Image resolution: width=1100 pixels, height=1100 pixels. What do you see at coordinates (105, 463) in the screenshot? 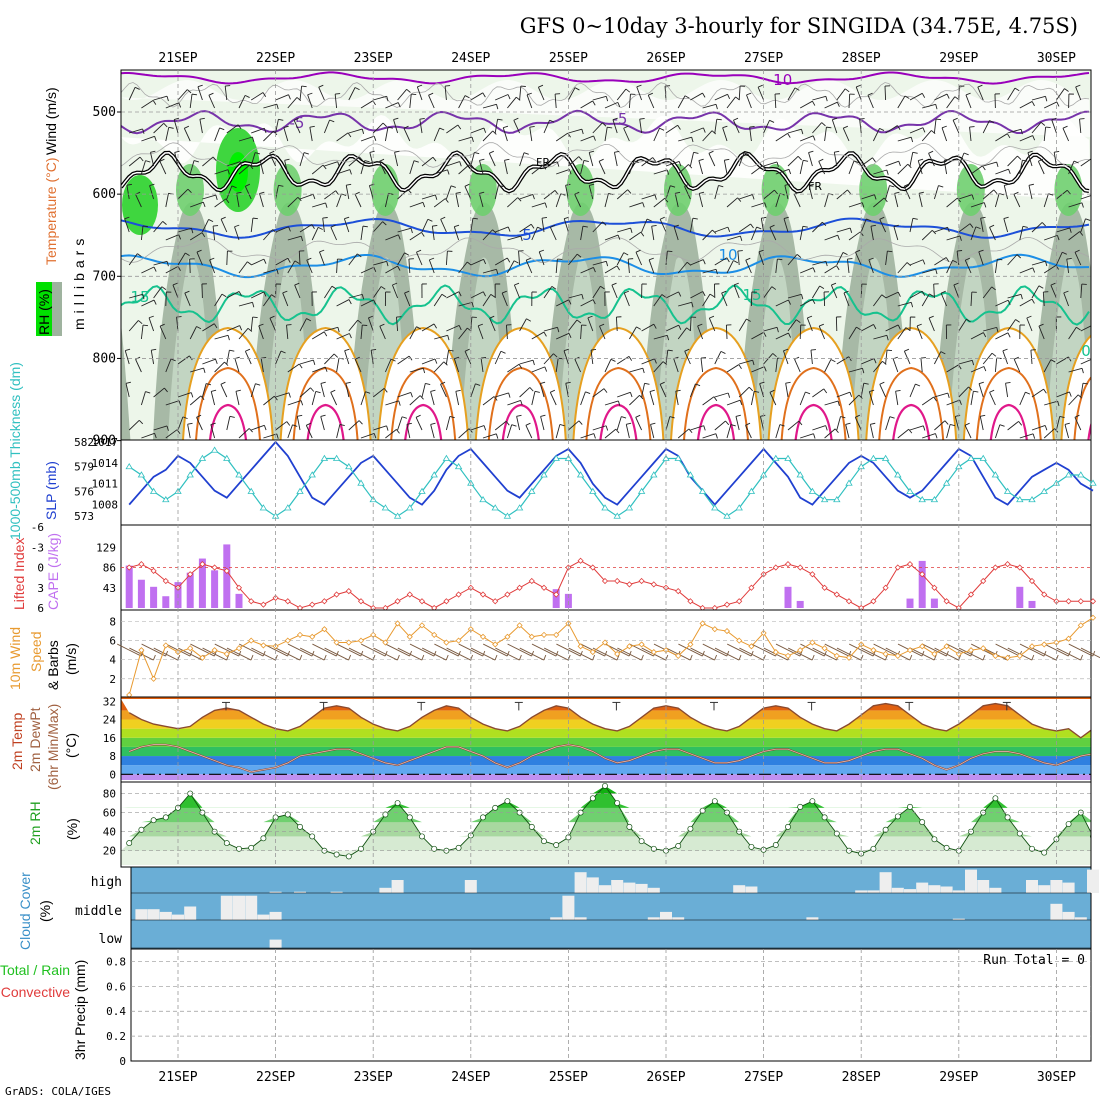
I see `slp-tick-label: 1014` at bounding box center [105, 463].